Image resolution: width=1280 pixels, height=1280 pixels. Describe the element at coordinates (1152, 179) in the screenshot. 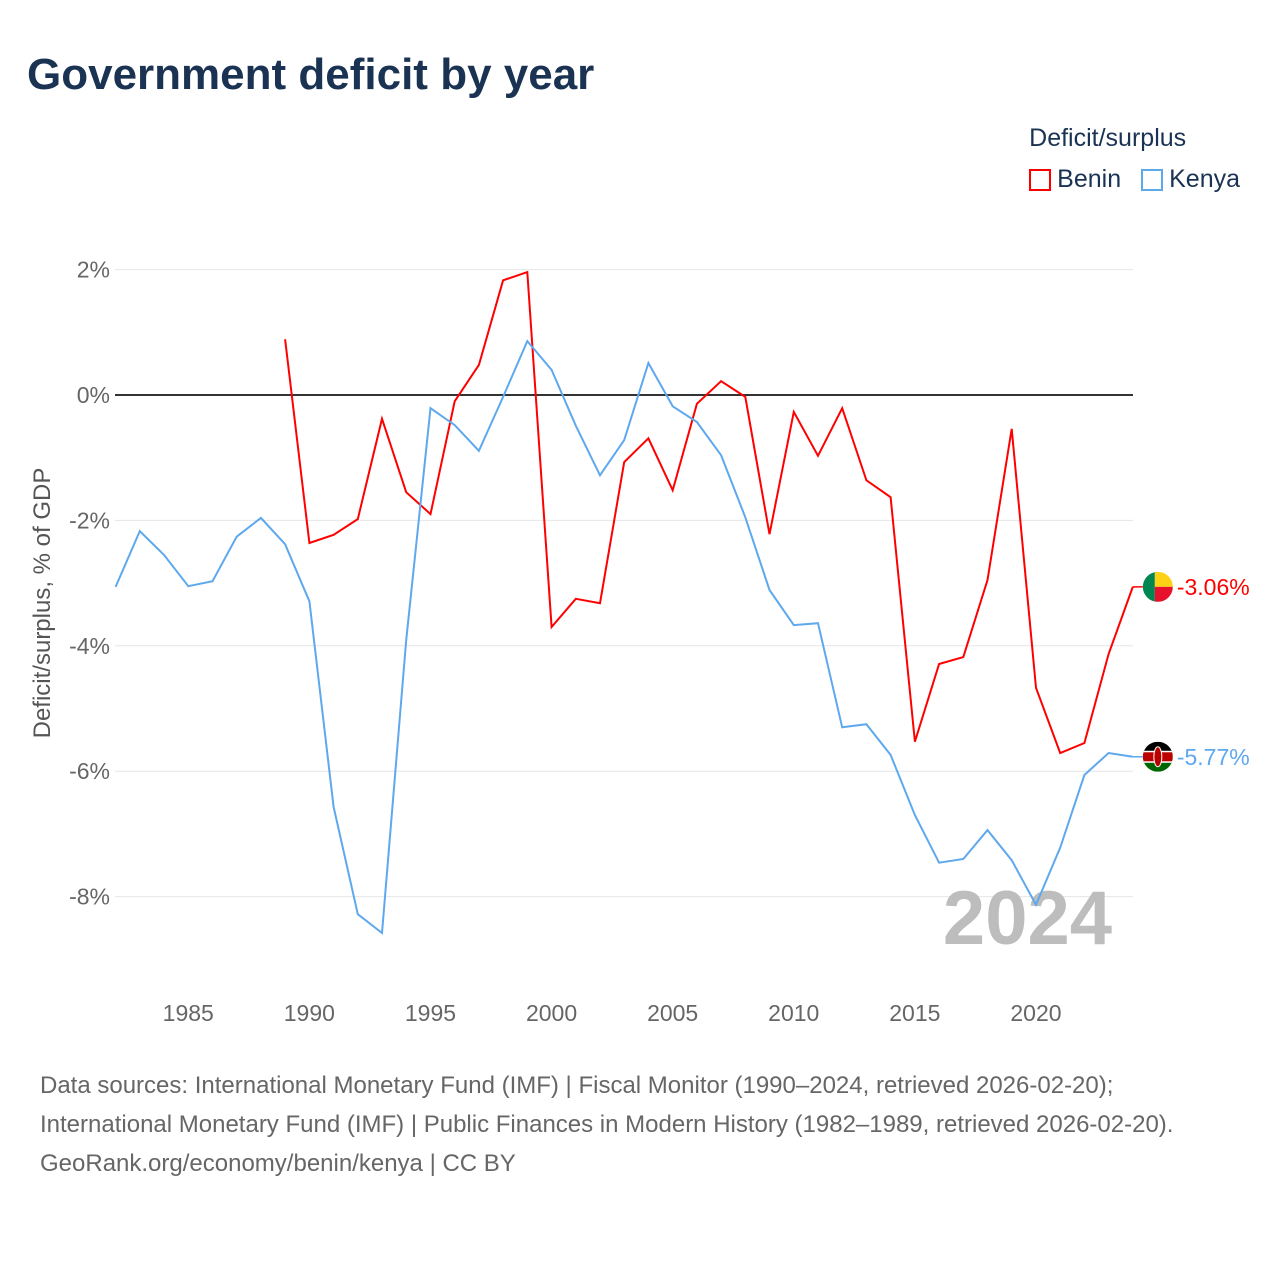

I see `legend-swatch-kenya` at that location.